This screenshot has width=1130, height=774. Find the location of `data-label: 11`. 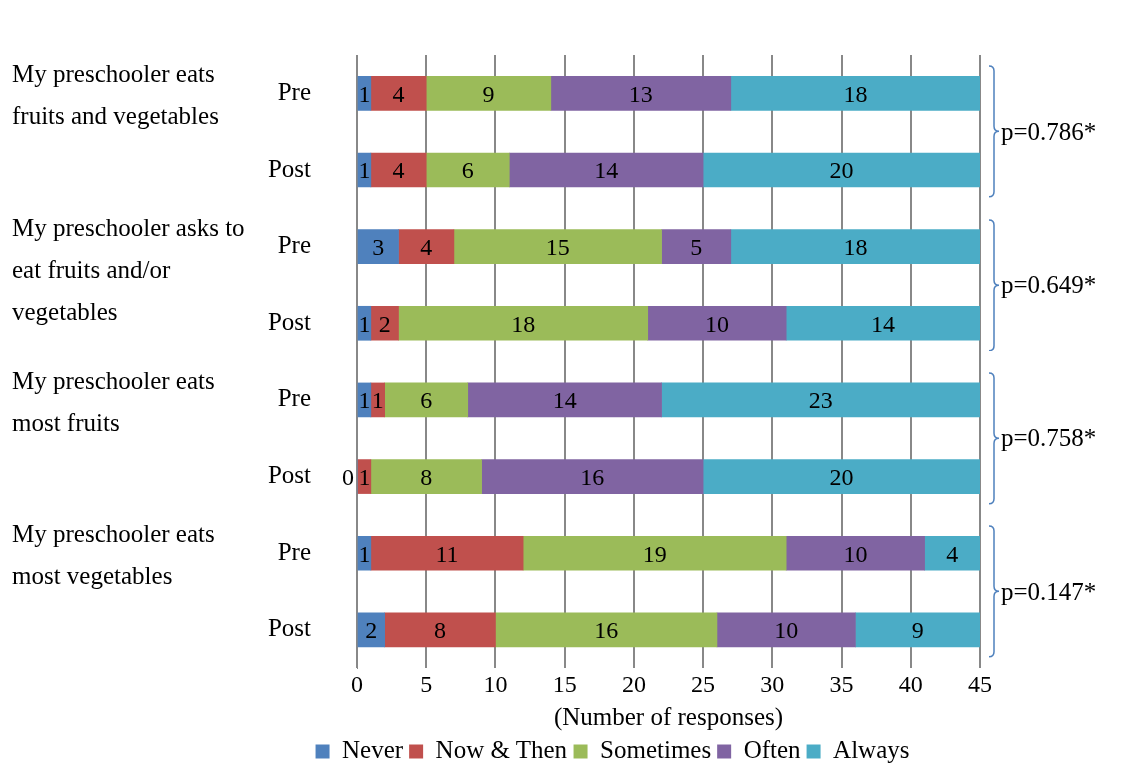

data-label: 11 is located at coordinates (447, 553).